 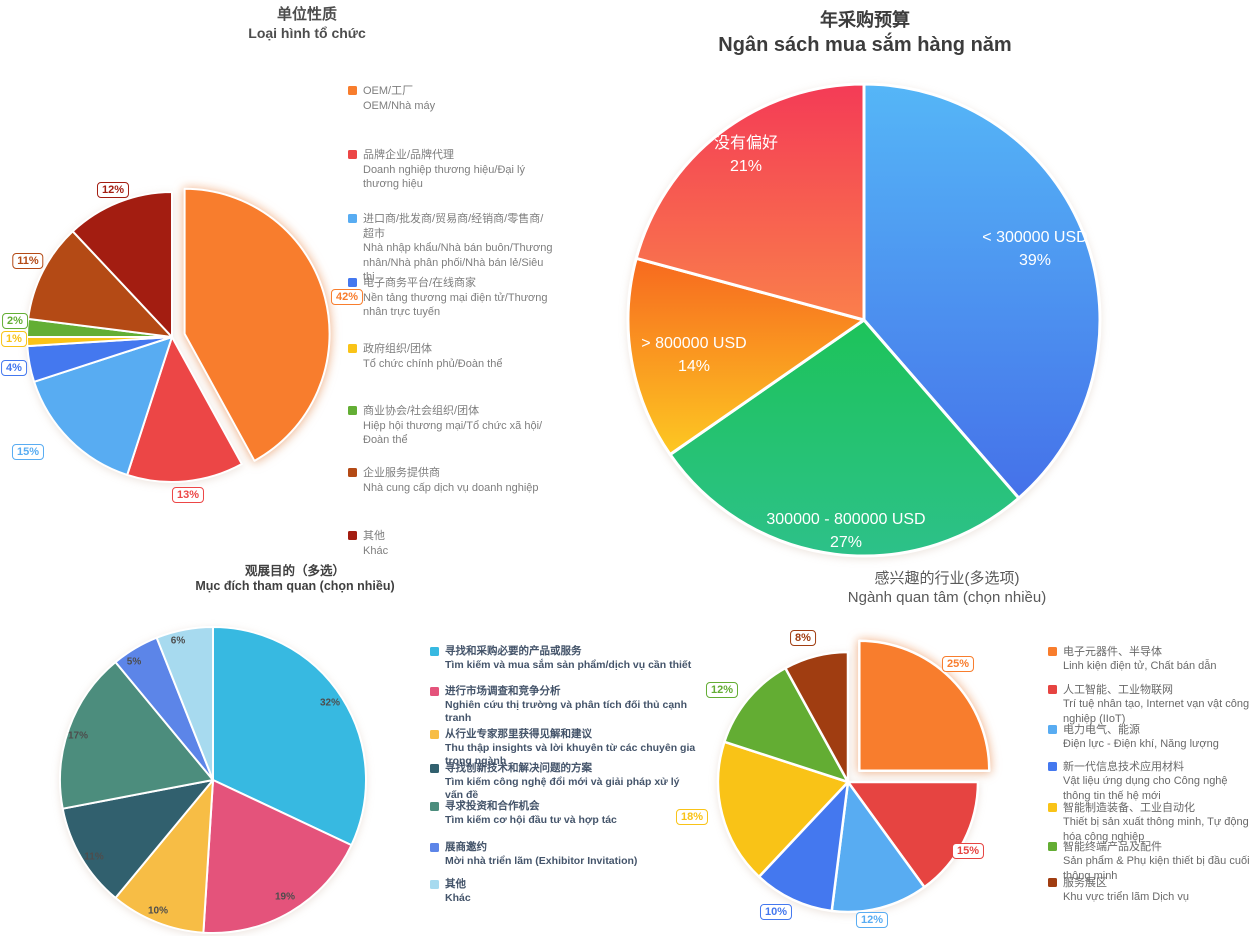 What do you see at coordinates (865, 20) in the screenshot?
I see `budget-title-cn: 年采购预算` at bounding box center [865, 20].